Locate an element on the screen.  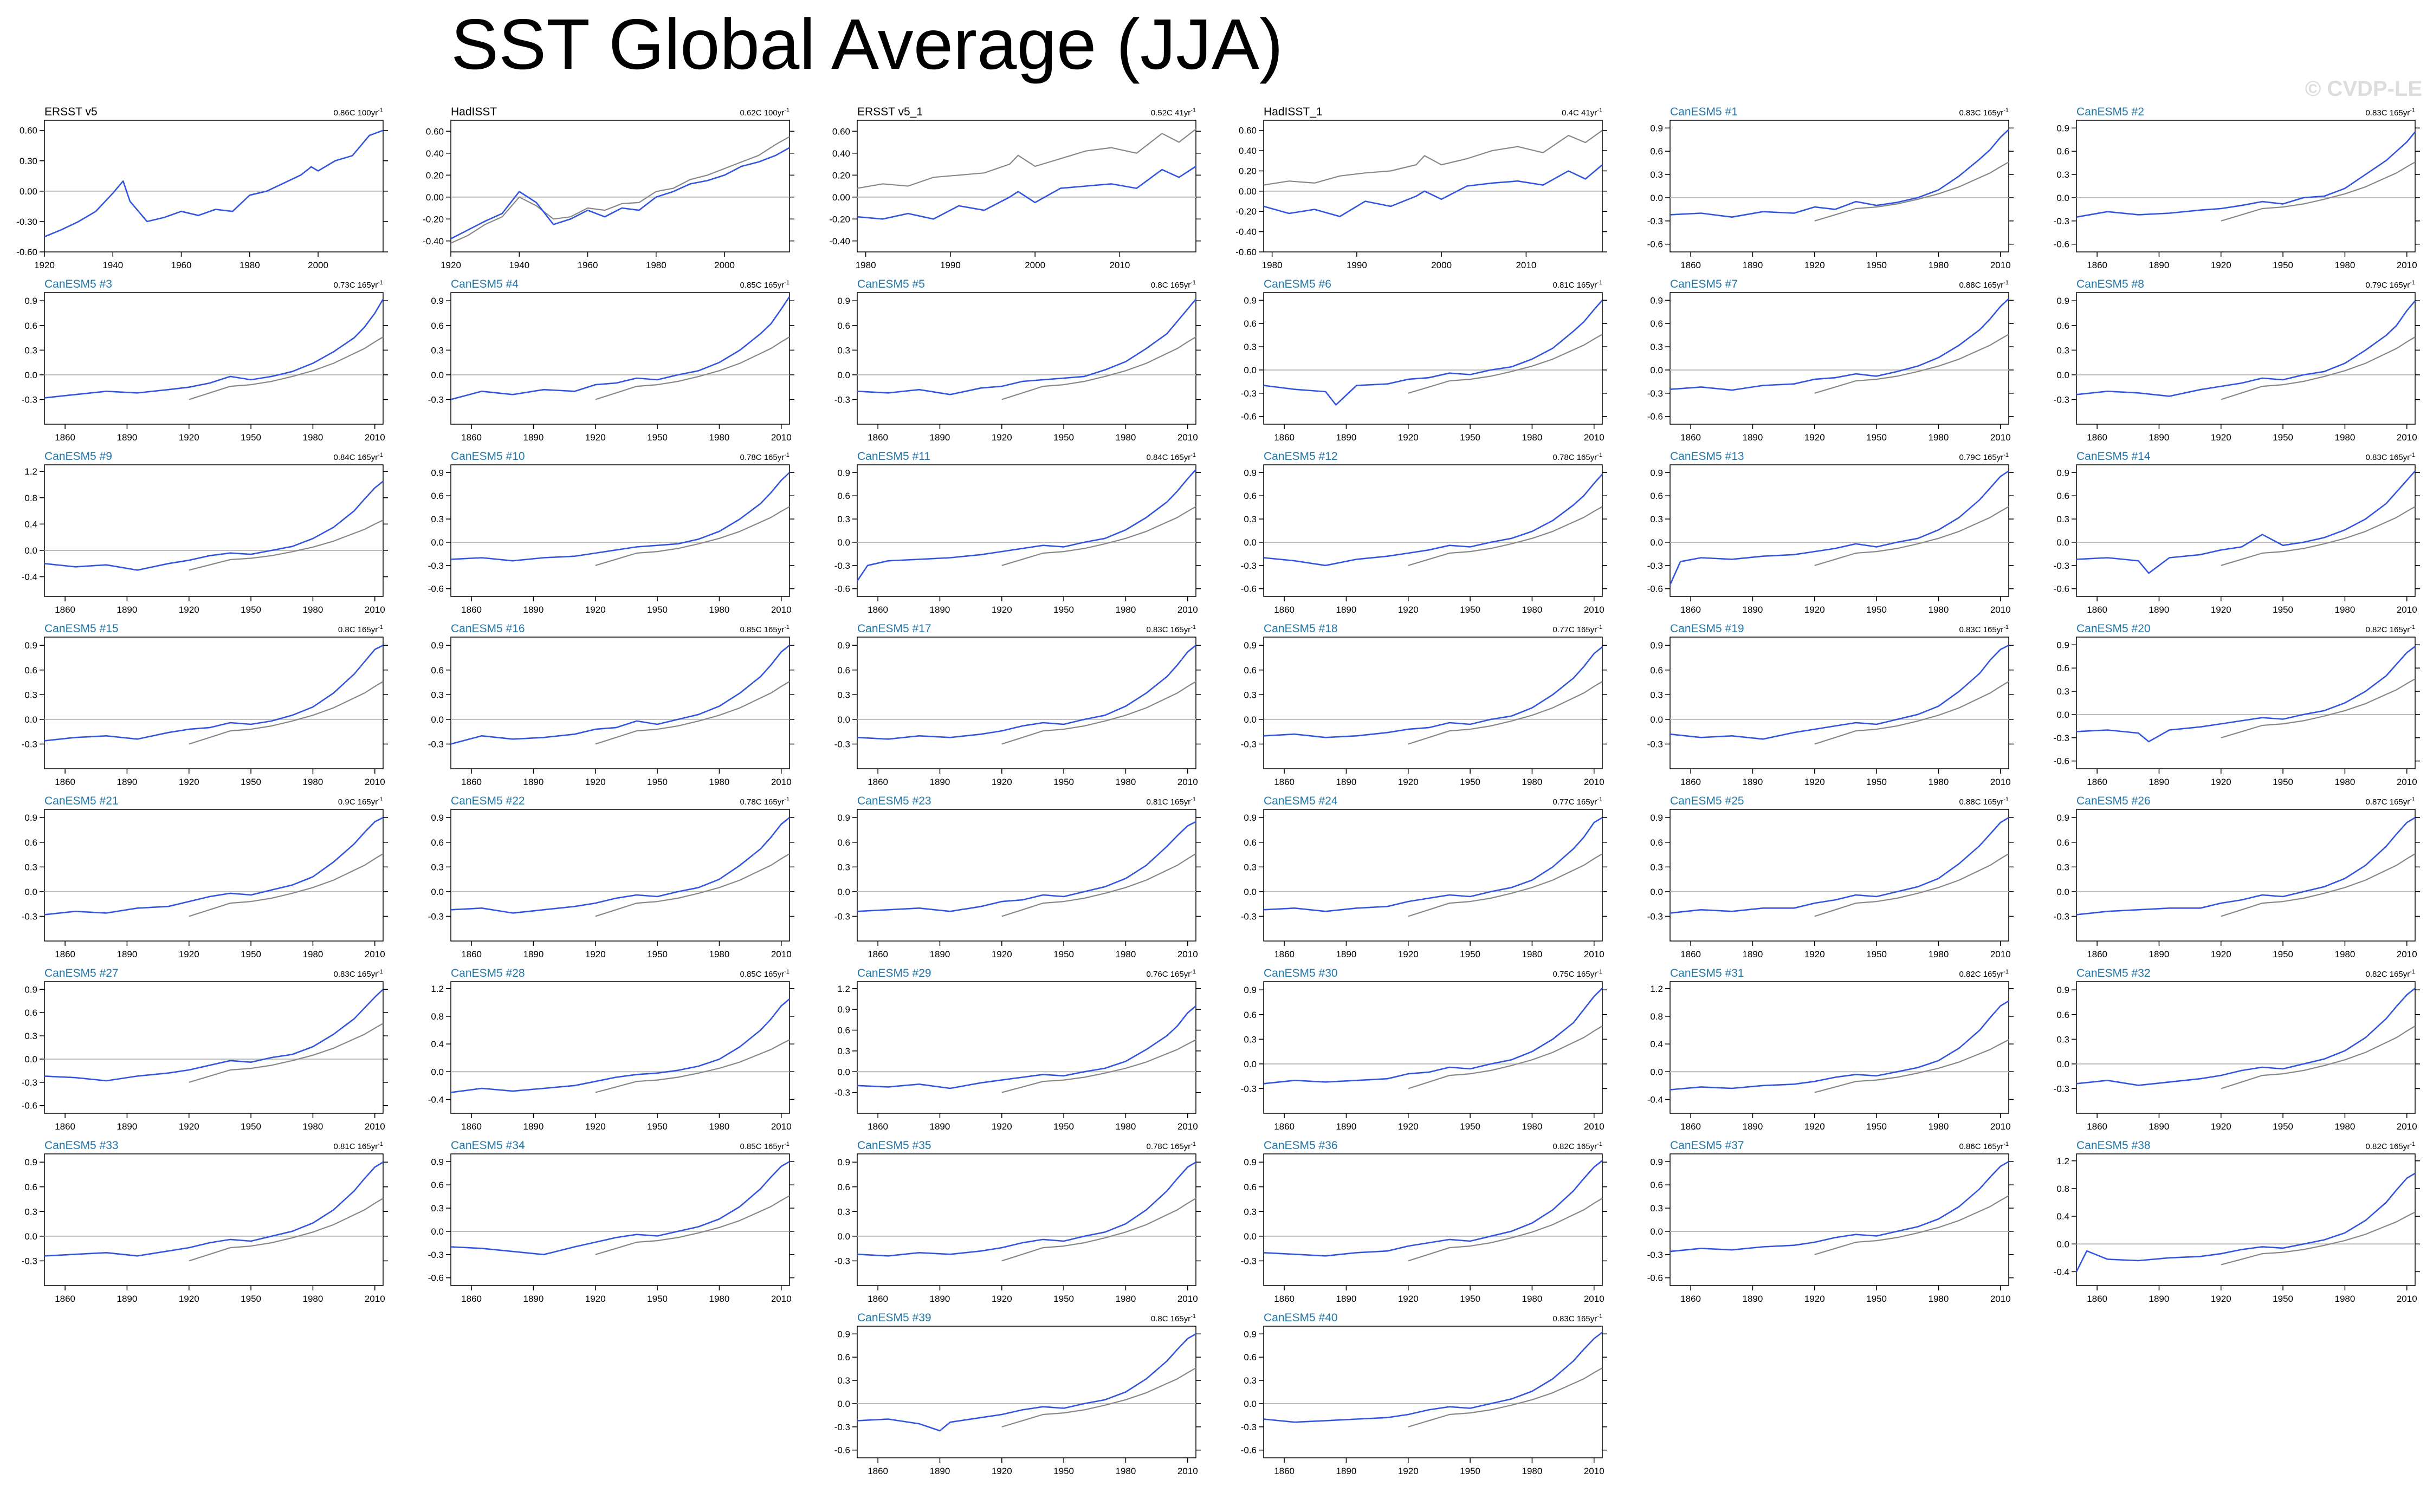
trend-label: 0.83C 165yr-1 is located at coordinates (1172, 629).